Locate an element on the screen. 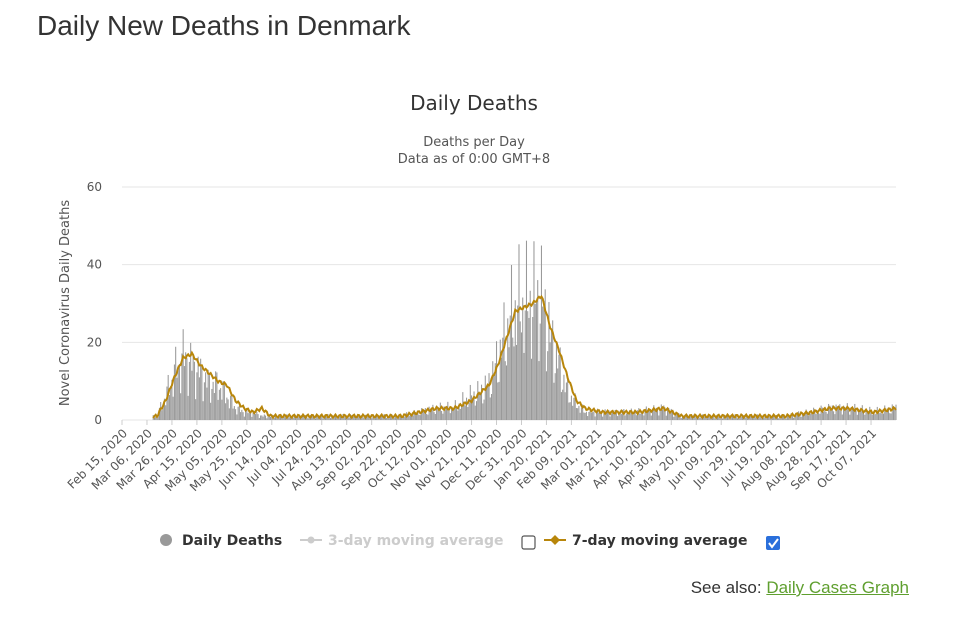 The width and height of the screenshot is (970, 635). y-tick-label: 20 is located at coordinates (94, 342).